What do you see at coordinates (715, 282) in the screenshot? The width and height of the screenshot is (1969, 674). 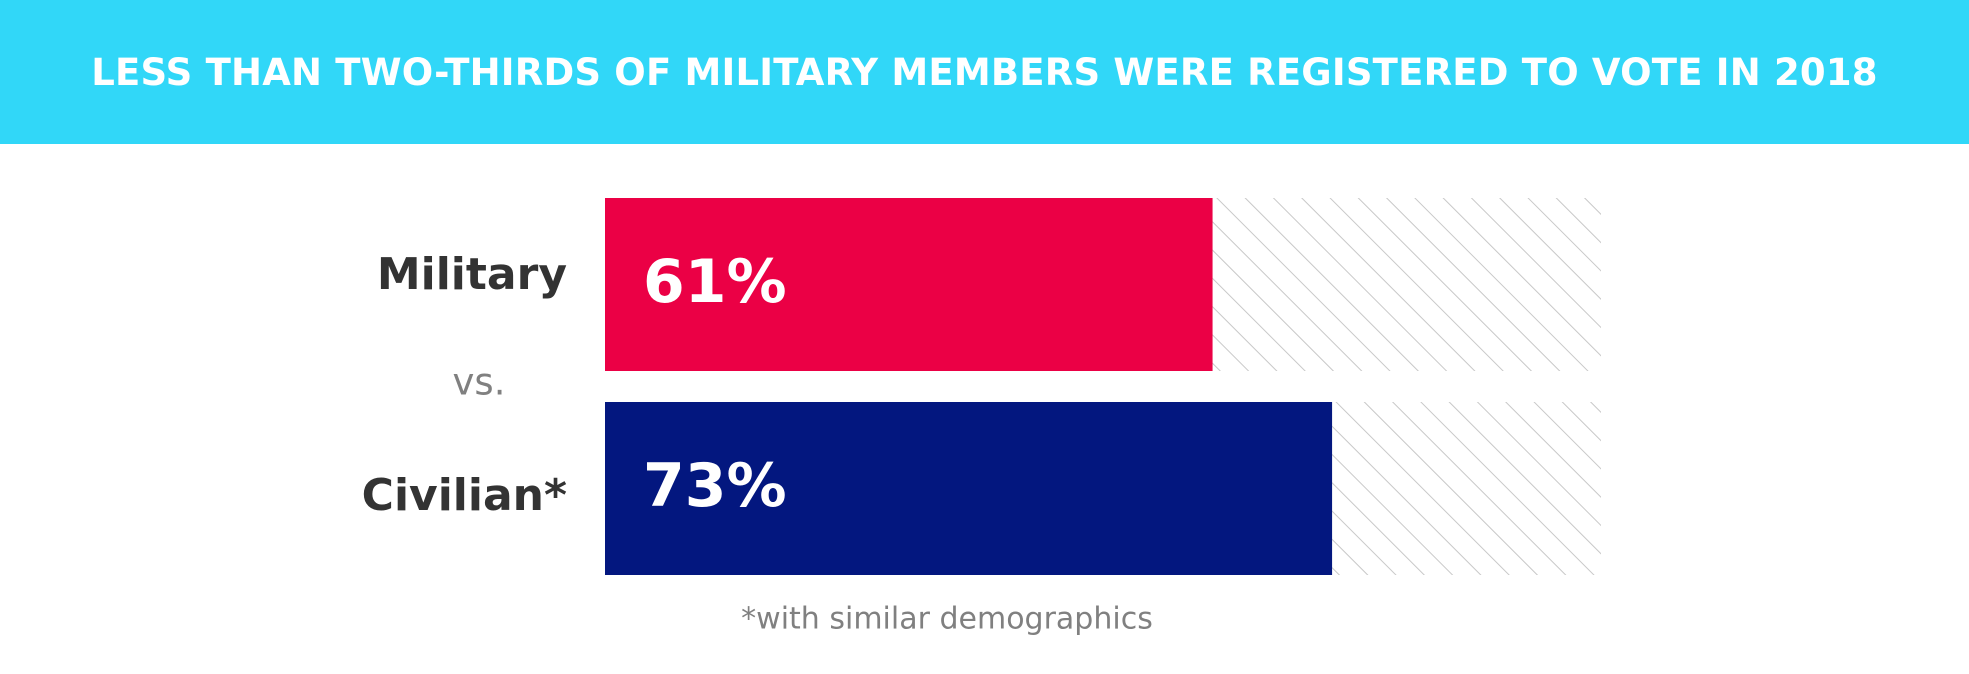 I see `military-value-label: 61%` at bounding box center [715, 282].